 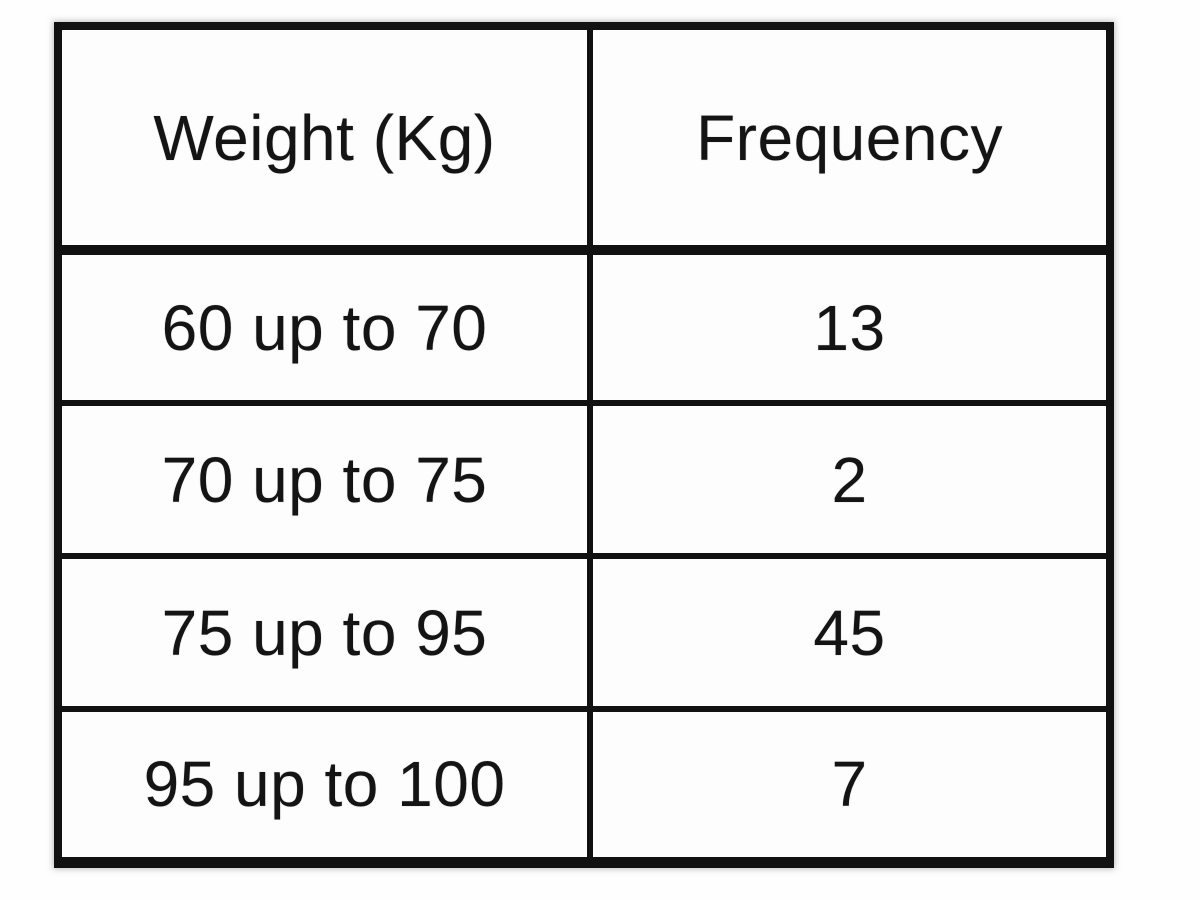 What do you see at coordinates (324, 787) in the screenshot?
I see `weight-range-cell: 95 up to 100` at bounding box center [324, 787].